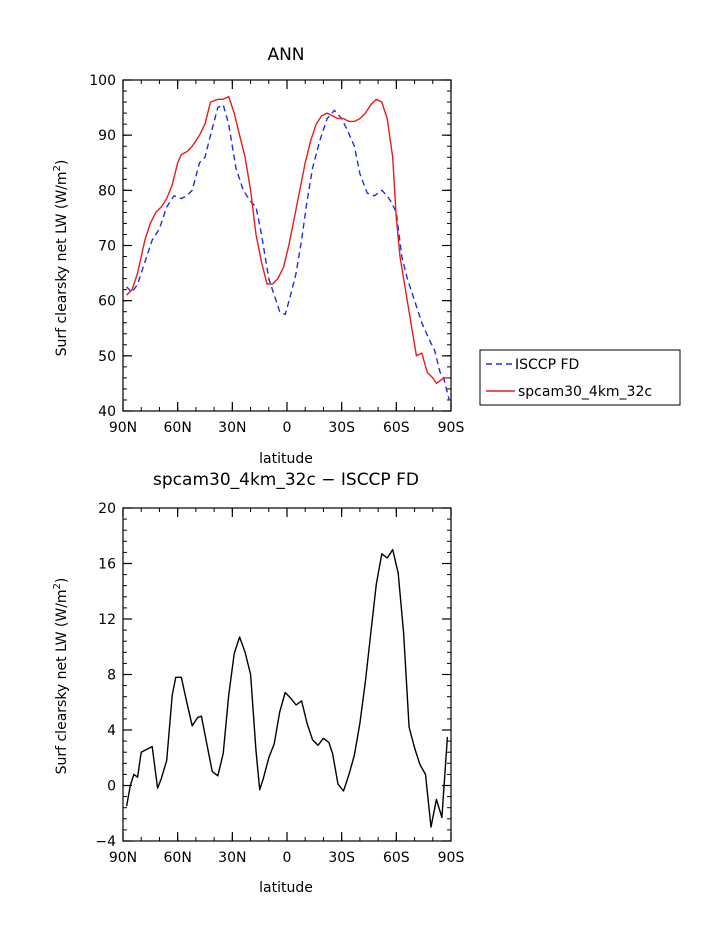 The height and width of the screenshot is (935, 723). Describe the element at coordinates (62, 263) in the screenshot. I see `top-chart-ylabel-main: Surf clearsky net LW (W/m` at that location.